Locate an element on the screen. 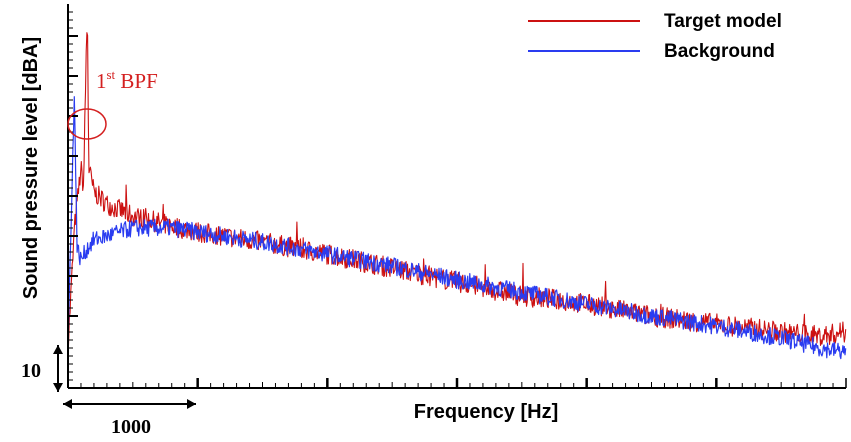 Image resolution: width=851 pixels, height=442 pixels. x-scale-bar-label: 1000 is located at coordinates (131, 427).